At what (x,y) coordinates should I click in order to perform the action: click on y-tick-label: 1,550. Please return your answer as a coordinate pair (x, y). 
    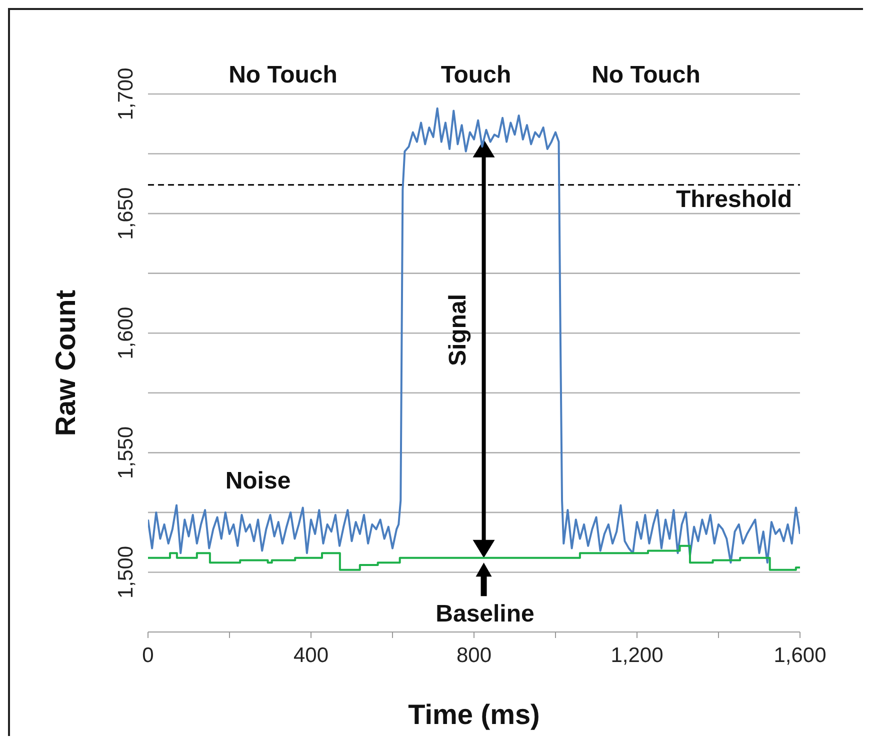
    Looking at the image, I should click on (126, 452).